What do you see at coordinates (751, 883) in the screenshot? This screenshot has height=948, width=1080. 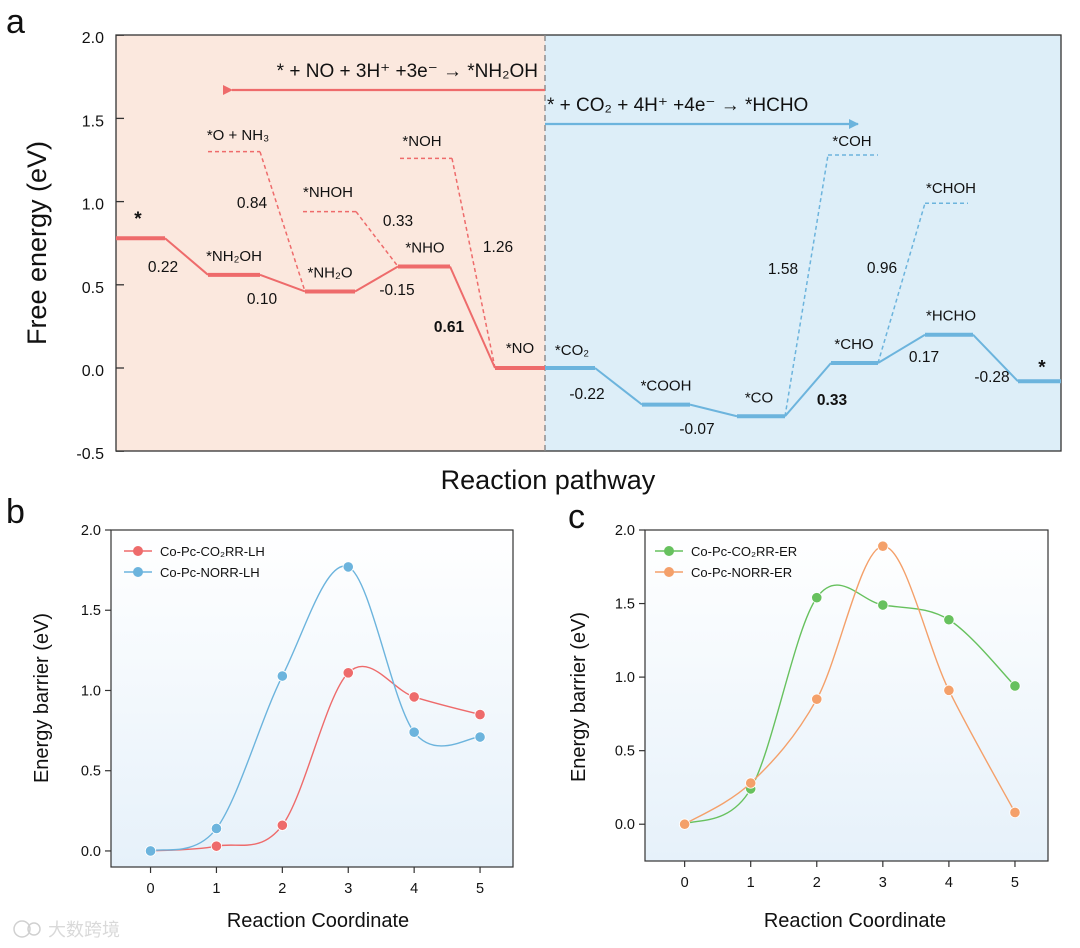 I see `plot-c-x-tick-label: 1` at bounding box center [751, 883].